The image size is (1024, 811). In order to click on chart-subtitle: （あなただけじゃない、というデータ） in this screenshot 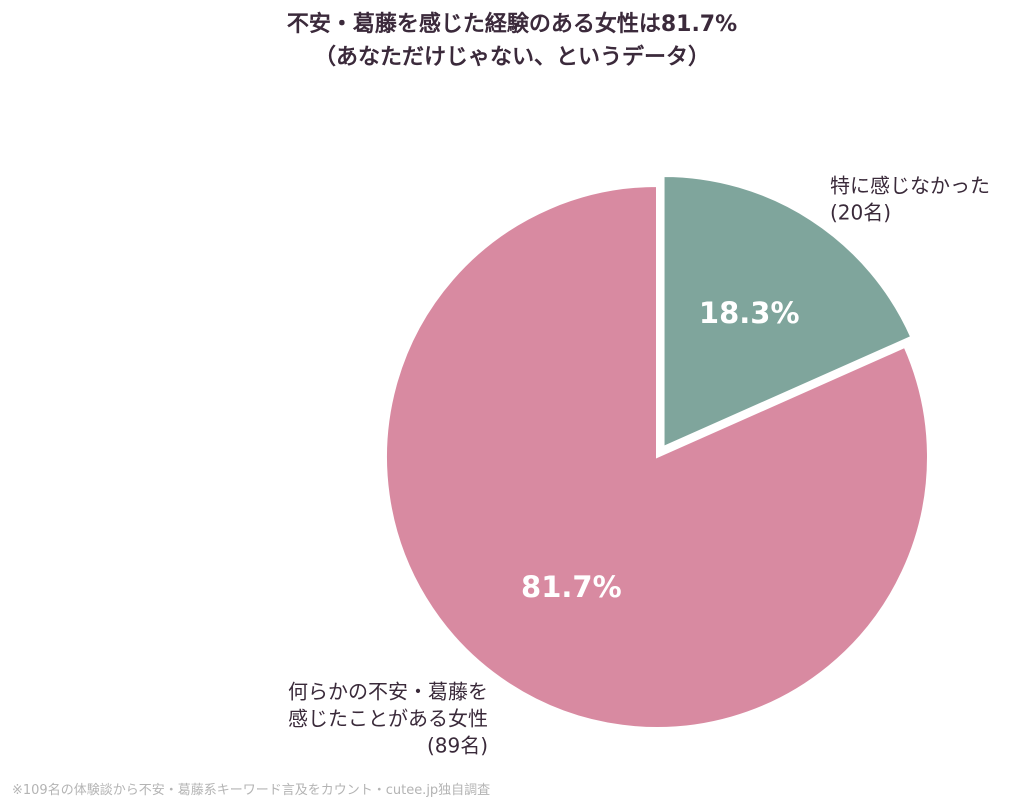, I will do `click(511, 57)`.